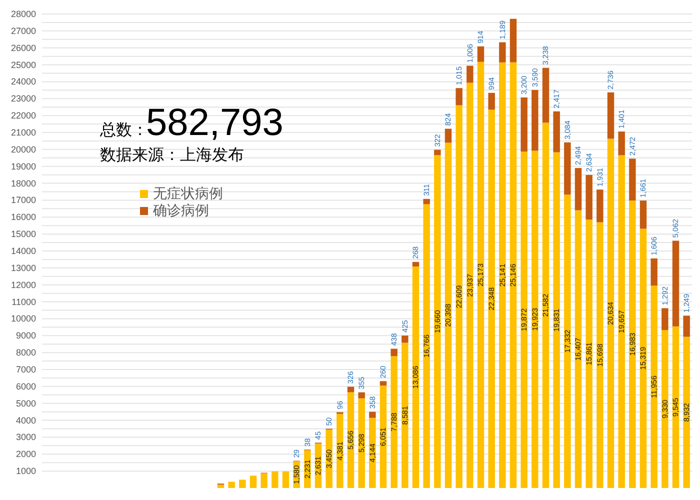 The width and height of the screenshot is (700, 500). What do you see at coordinates (26, 420) in the screenshot?
I see `y-tick-label: 4000` at bounding box center [26, 420].